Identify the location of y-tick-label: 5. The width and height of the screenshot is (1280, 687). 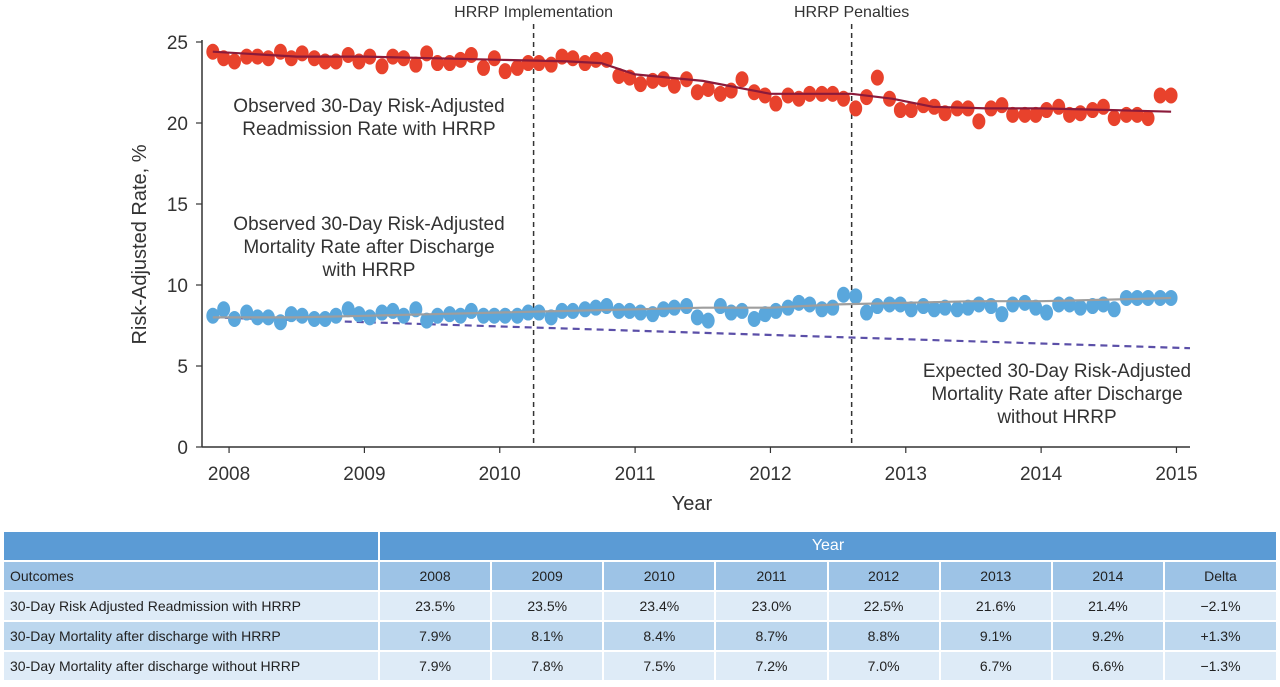
(182, 367).